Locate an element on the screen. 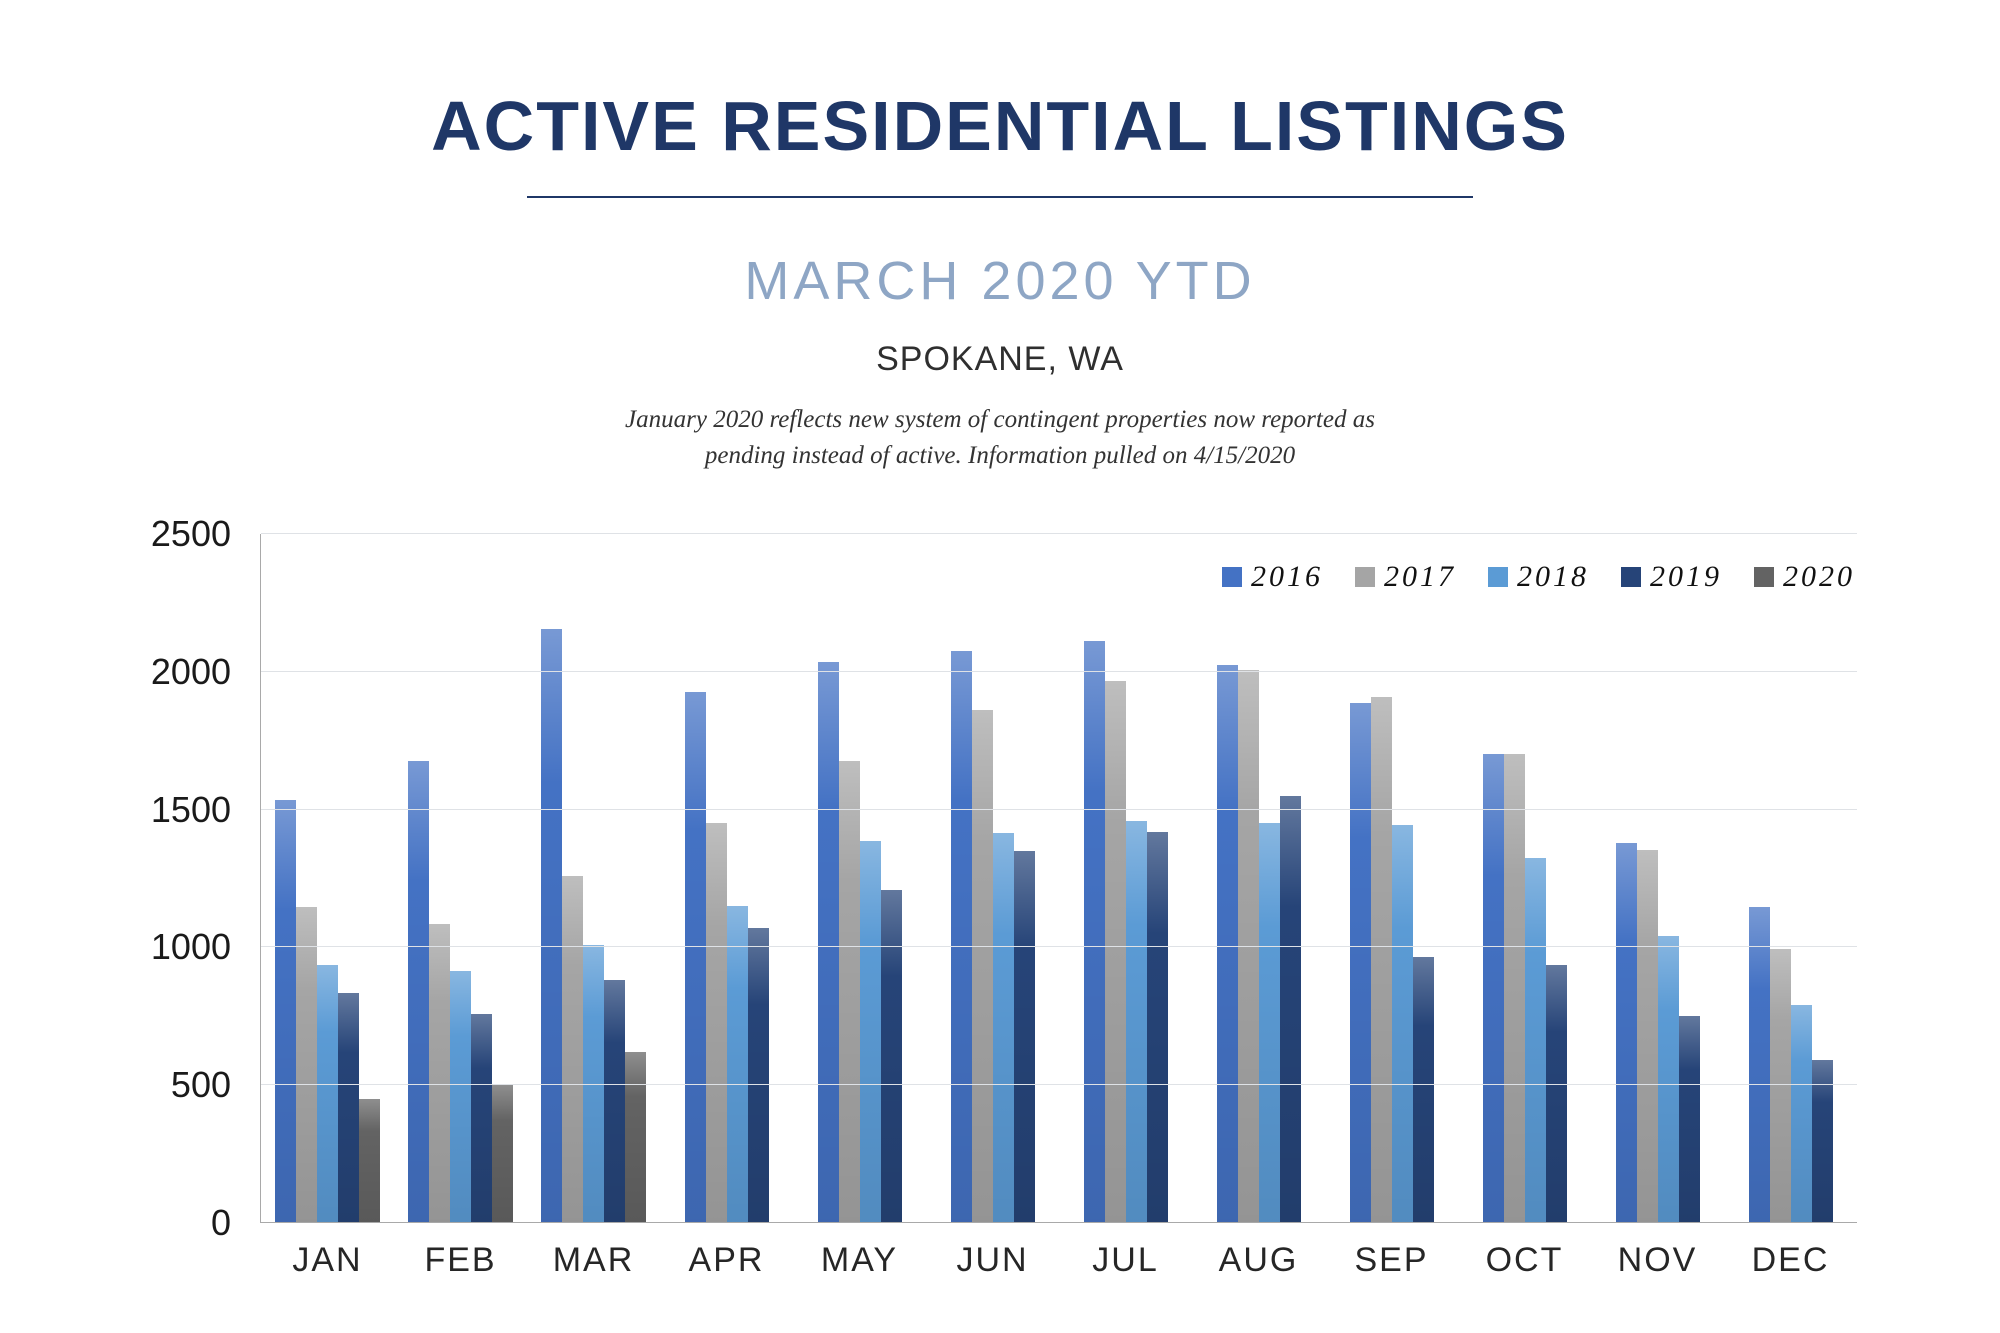  bar-may-2017 is located at coordinates (849, 992).